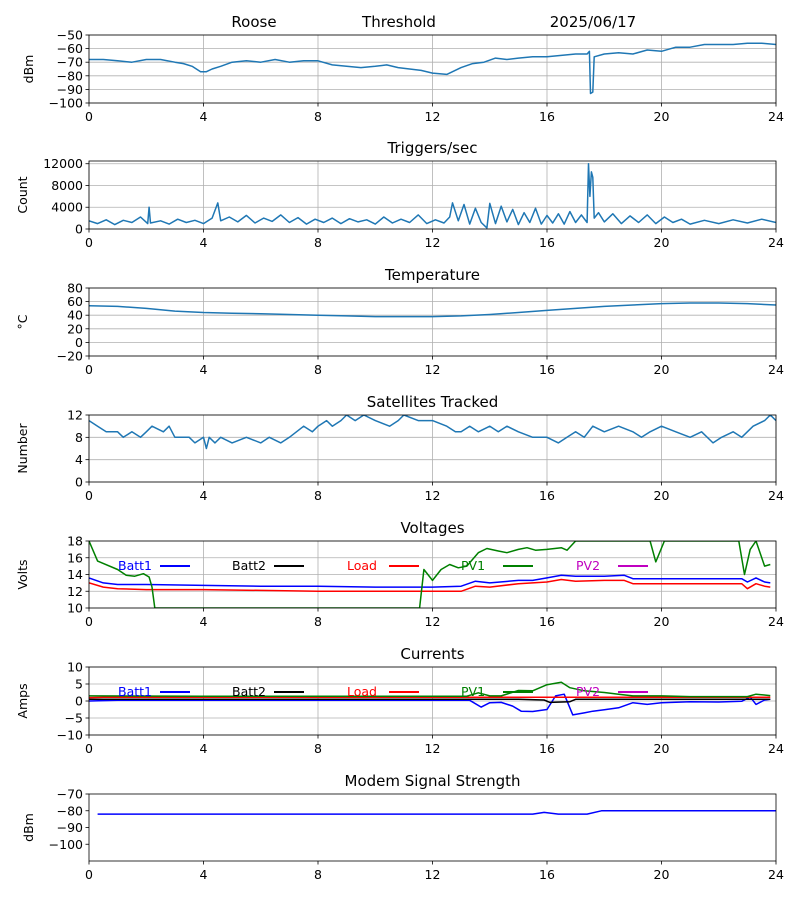 The image size is (800, 900). I want to click on y-tick-label: −20, so click(70, 356).